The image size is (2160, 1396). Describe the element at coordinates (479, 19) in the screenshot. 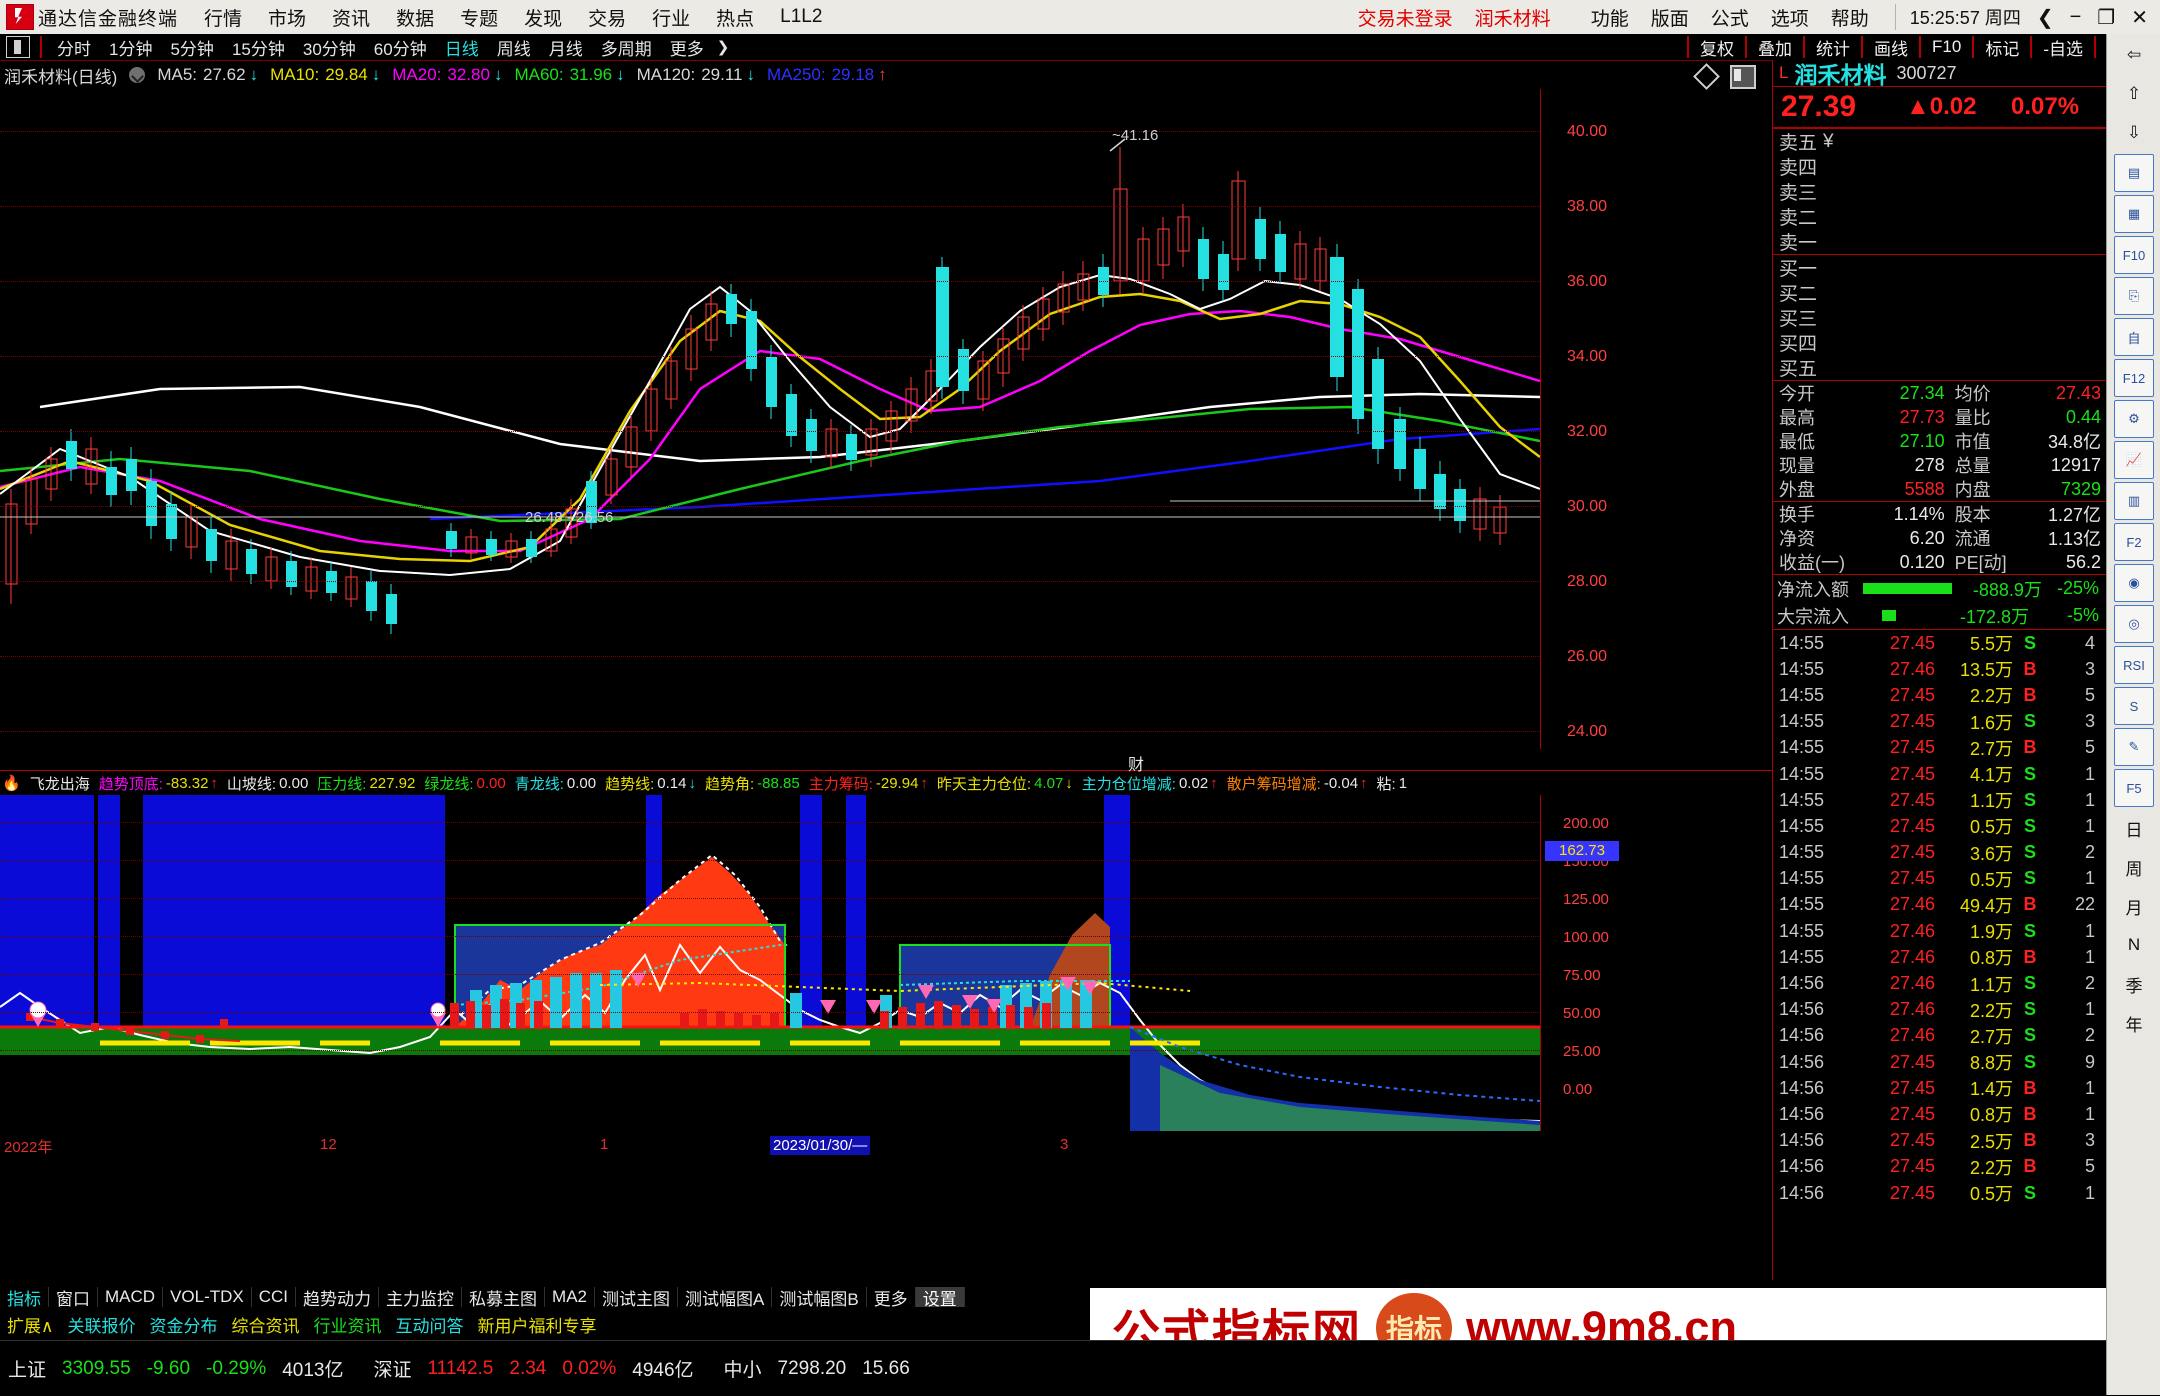

I see `menu-item-topics: 专题` at that location.